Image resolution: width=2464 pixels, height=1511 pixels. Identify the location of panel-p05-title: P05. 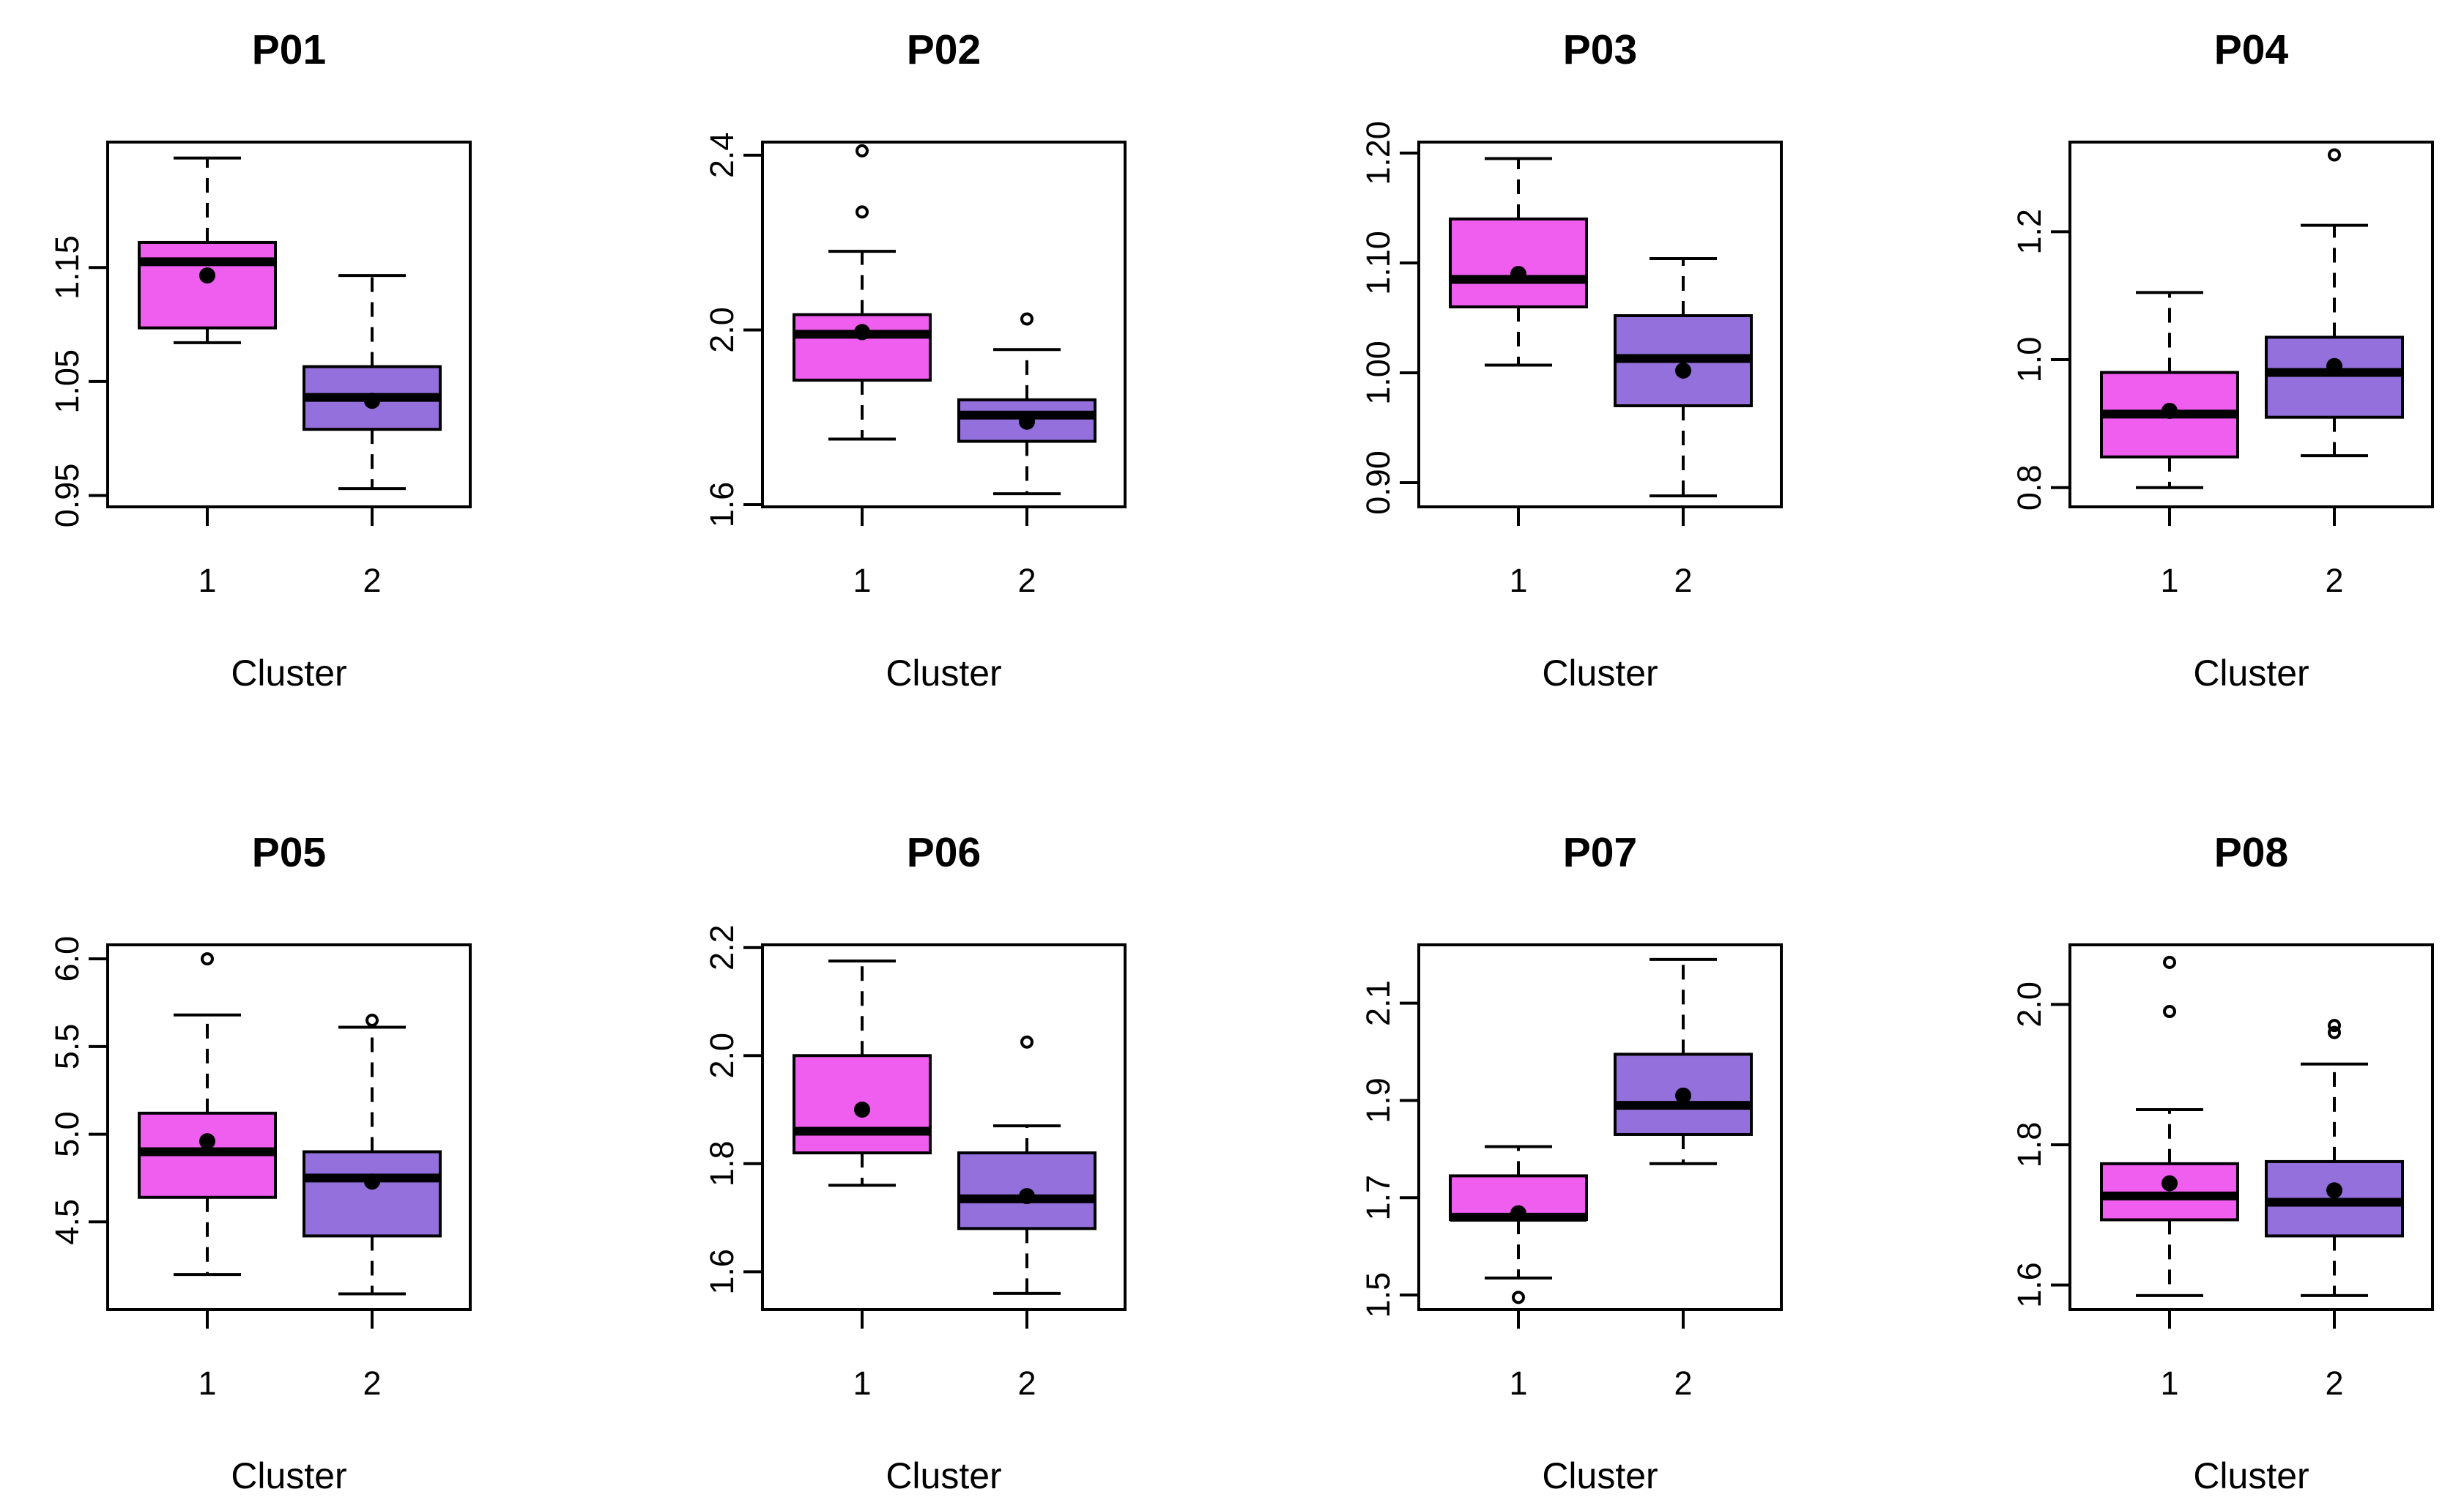
(289, 852).